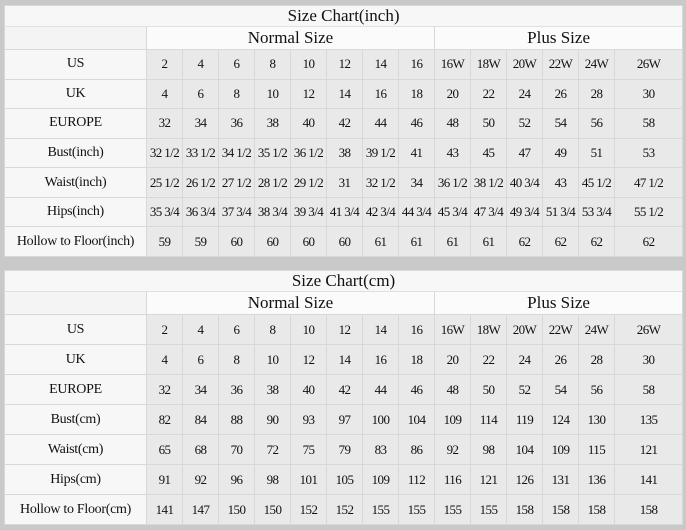 This screenshot has height=530, width=686. Describe the element at coordinates (488, 182) in the screenshot. I see `size-value-cell: 38 1/2` at that location.